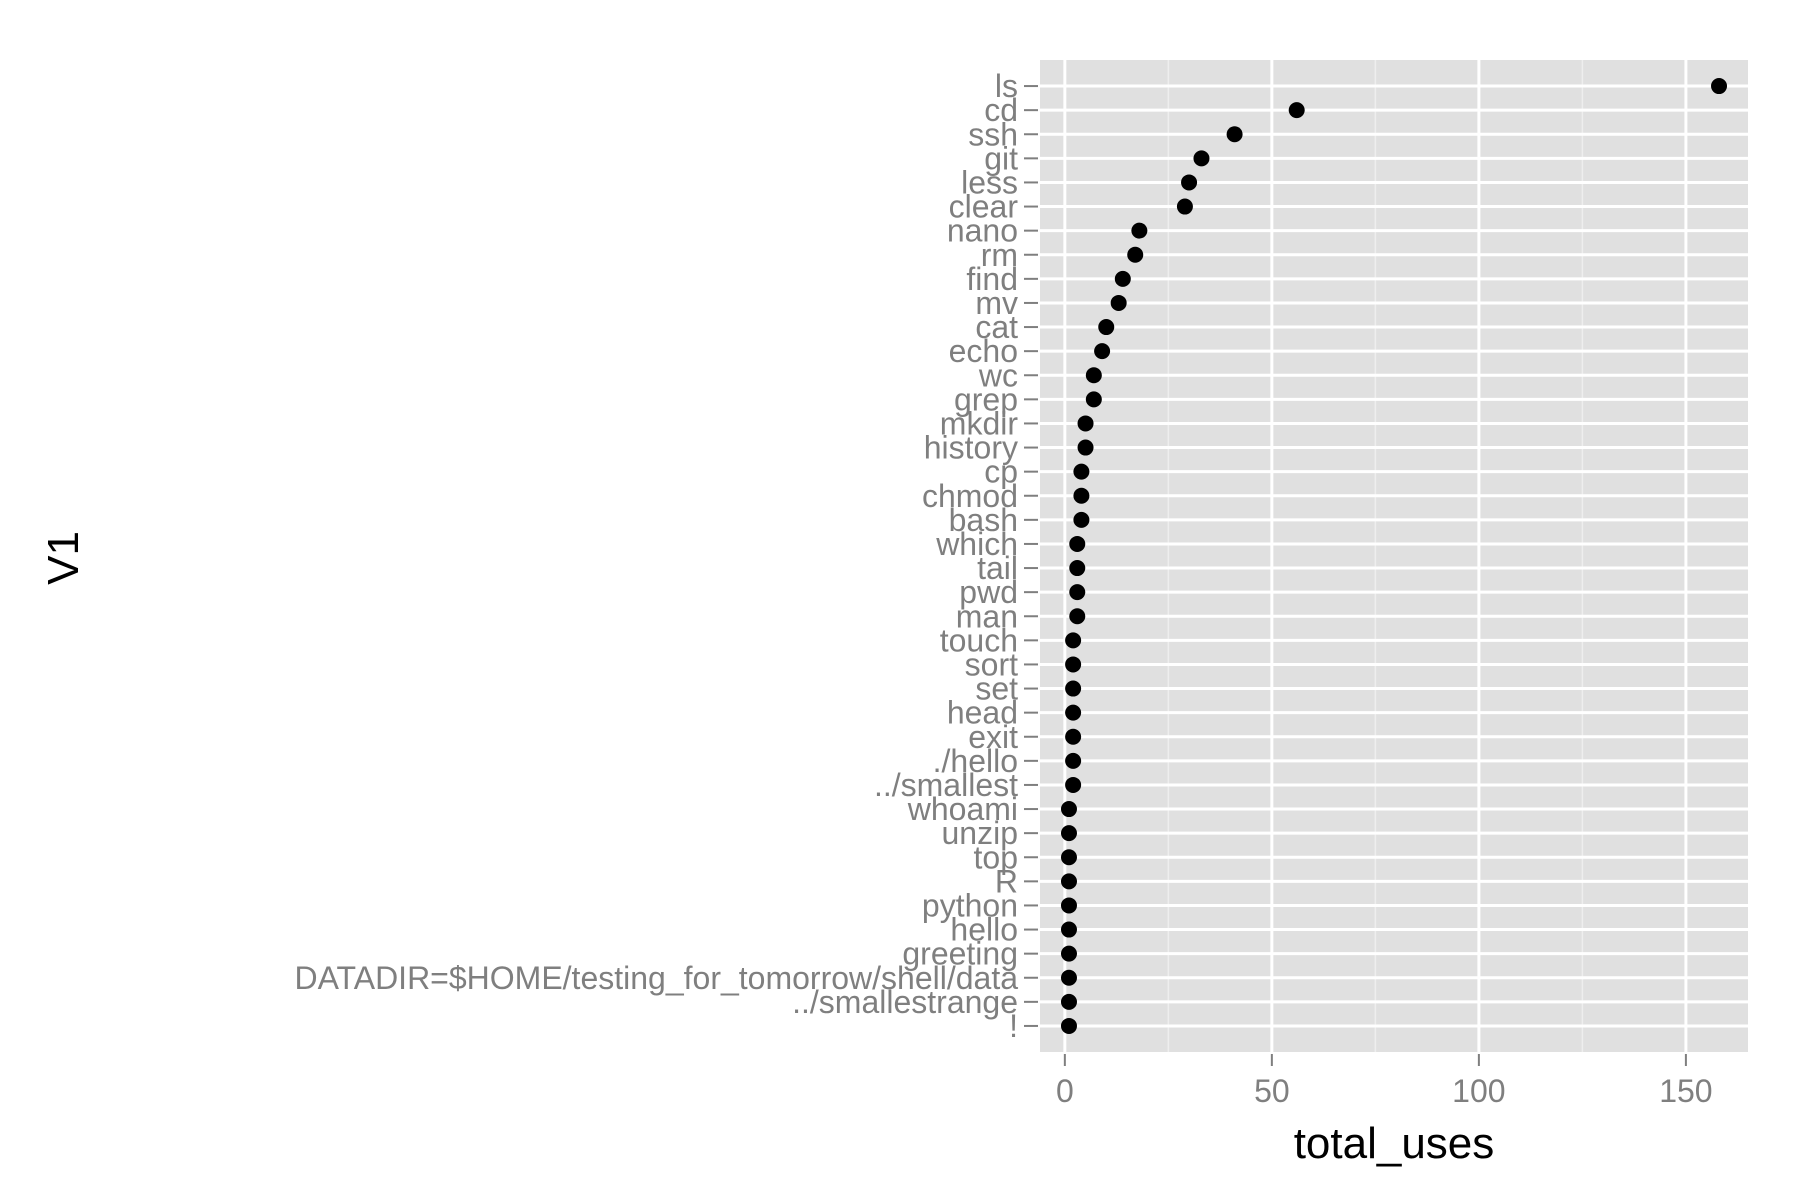  Describe the element at coordinates (987, 616) in the screenshot. I see `y-tick-label: man` at that location.